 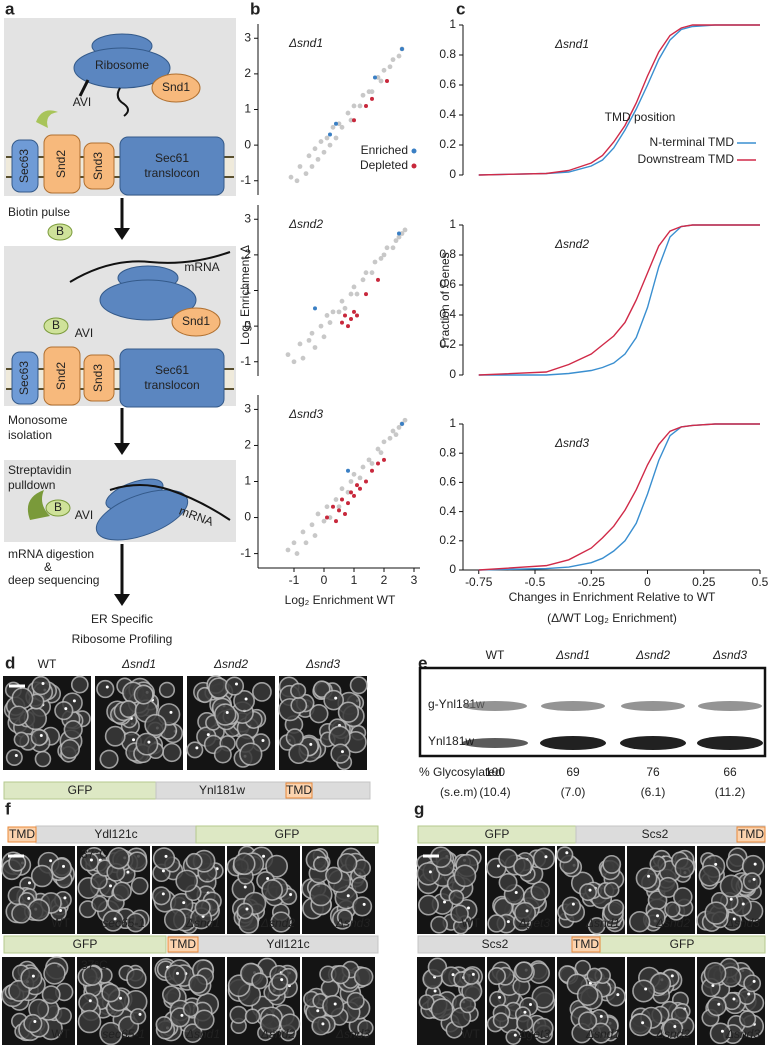 What do you see at coordinates (729, 655) in the screenshot?
I see `lane-label: Δsnd3` at bounding box center [729, 655].